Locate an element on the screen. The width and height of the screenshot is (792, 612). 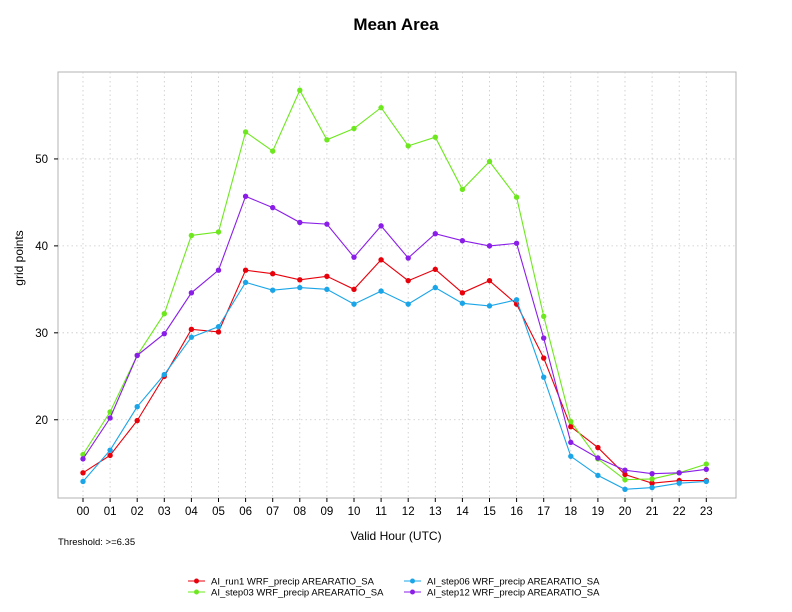
x-tick-label: 15 is located at coordinates (489, 512).